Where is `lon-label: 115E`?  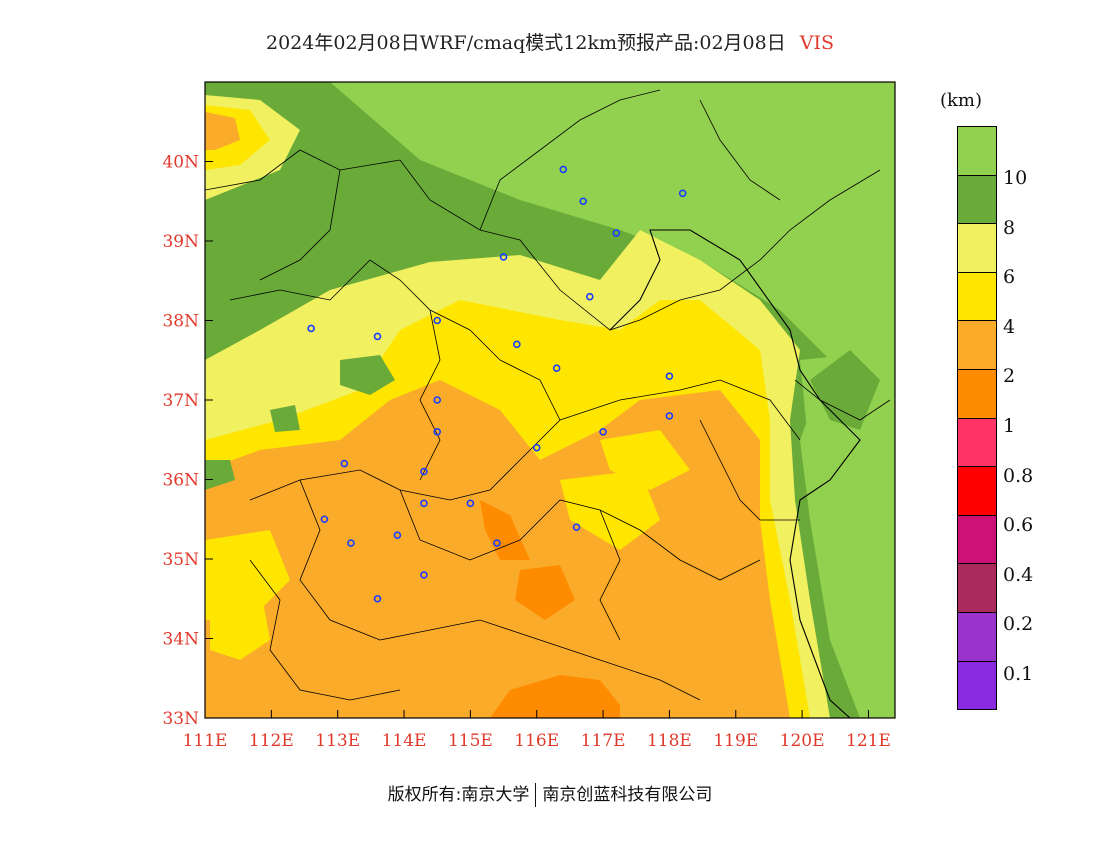 lon-label: 115E is located at coordinates (470, 741).